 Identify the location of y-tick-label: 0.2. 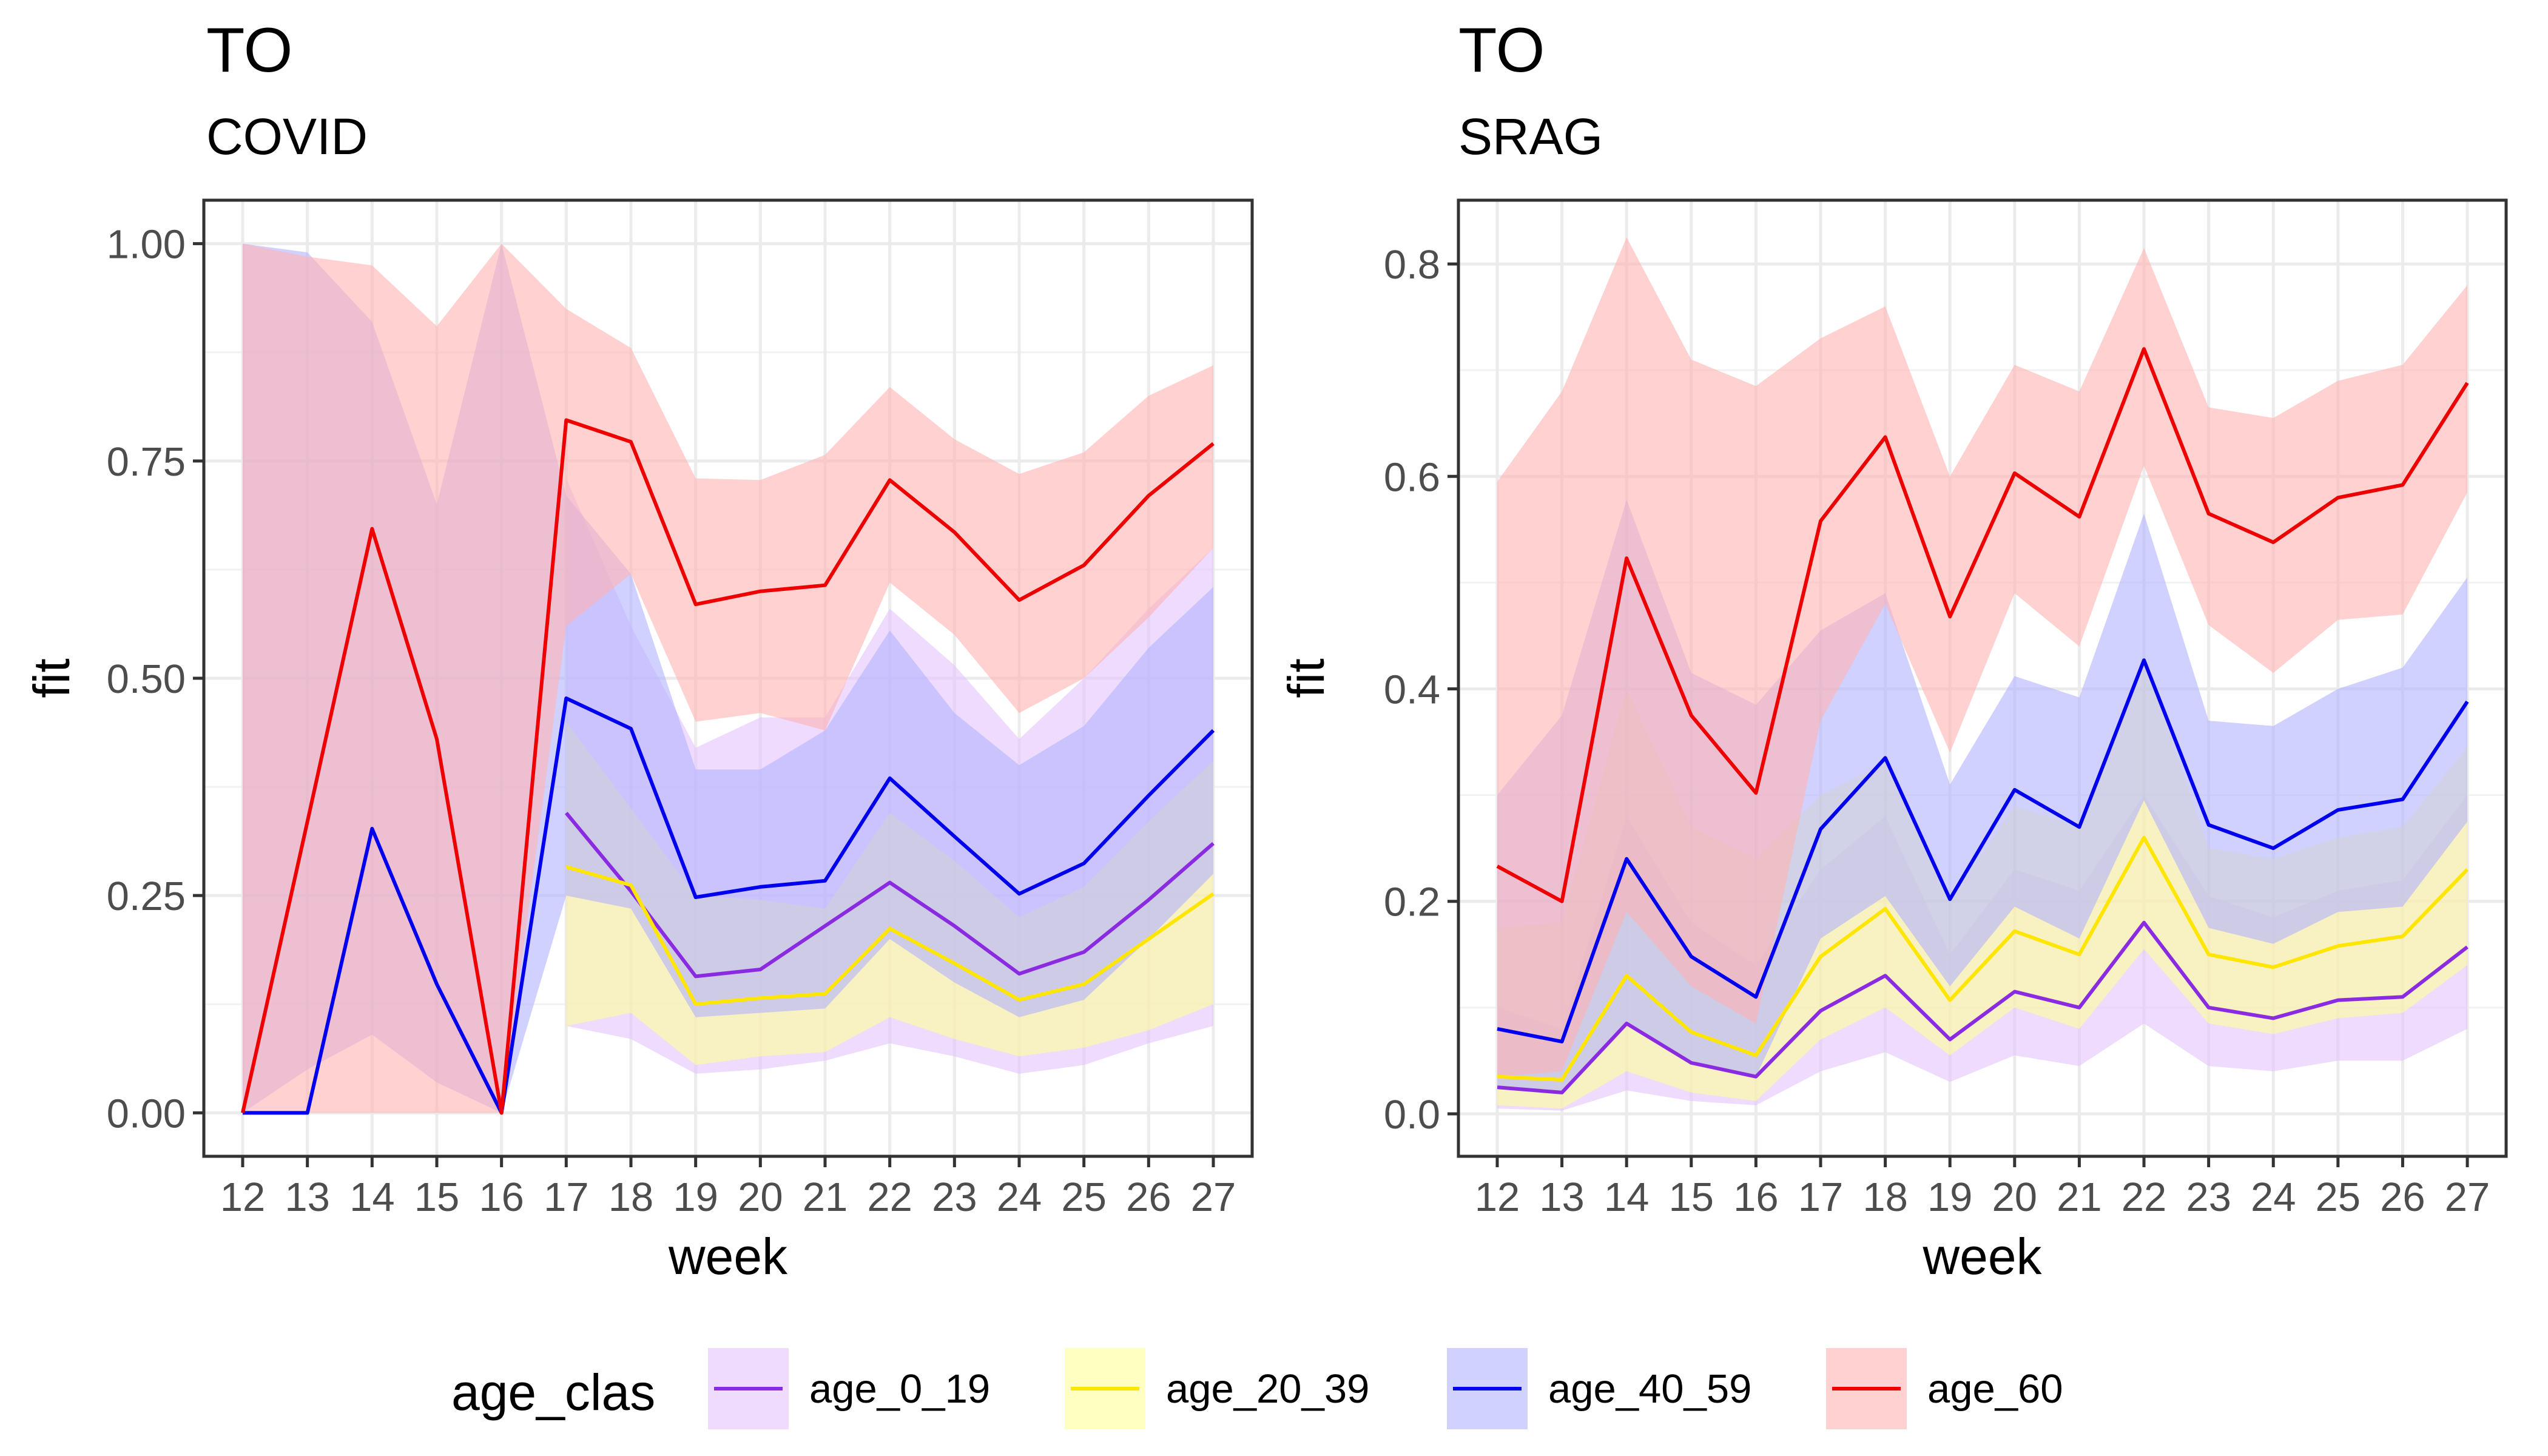
(1412, 902).